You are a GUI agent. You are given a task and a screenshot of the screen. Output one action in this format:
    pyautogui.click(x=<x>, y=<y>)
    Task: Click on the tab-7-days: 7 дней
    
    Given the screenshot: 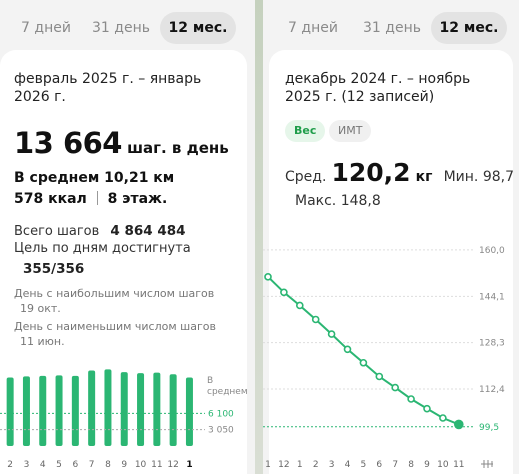 What is the action you would take?
    pyautogui.click(x=46, y=28)
    